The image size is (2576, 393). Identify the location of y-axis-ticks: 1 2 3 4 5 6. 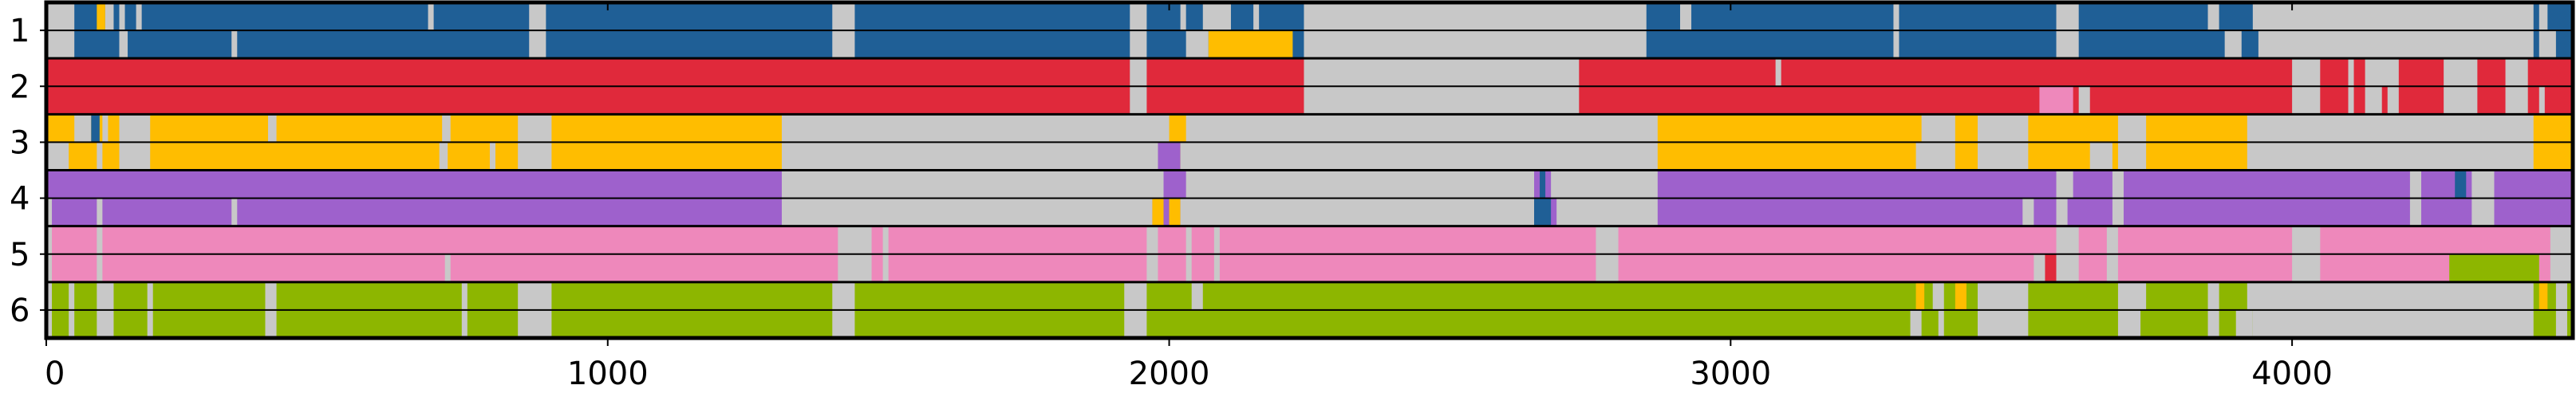
(28, 171).